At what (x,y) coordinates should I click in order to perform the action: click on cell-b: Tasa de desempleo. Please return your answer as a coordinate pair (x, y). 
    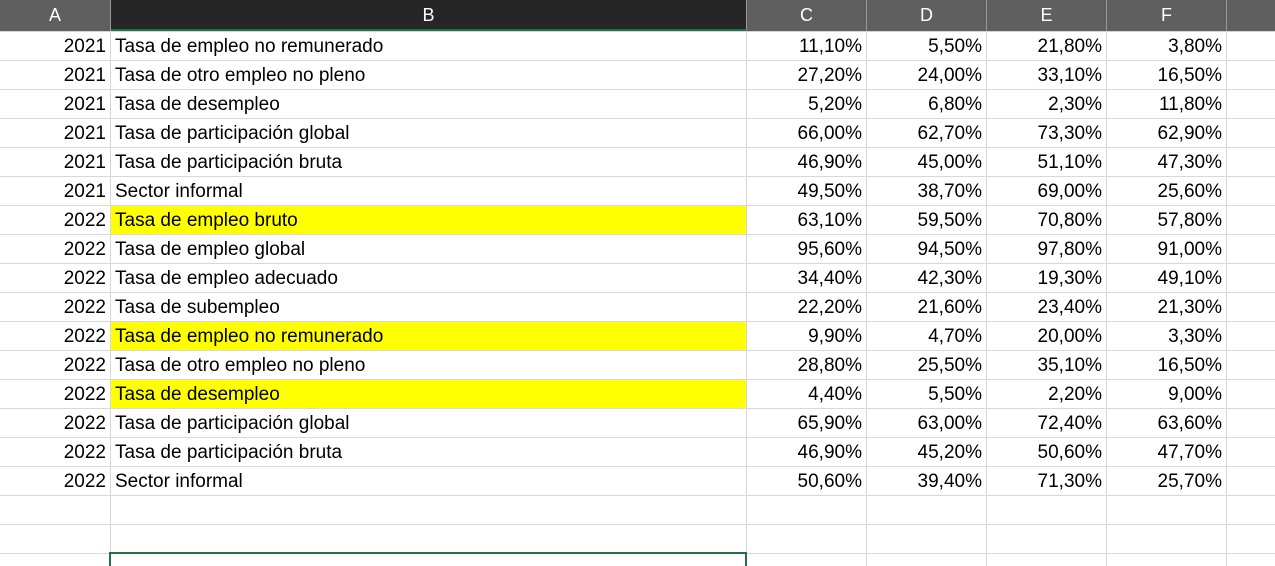
    Looking at the image, I should click on (429, 104).